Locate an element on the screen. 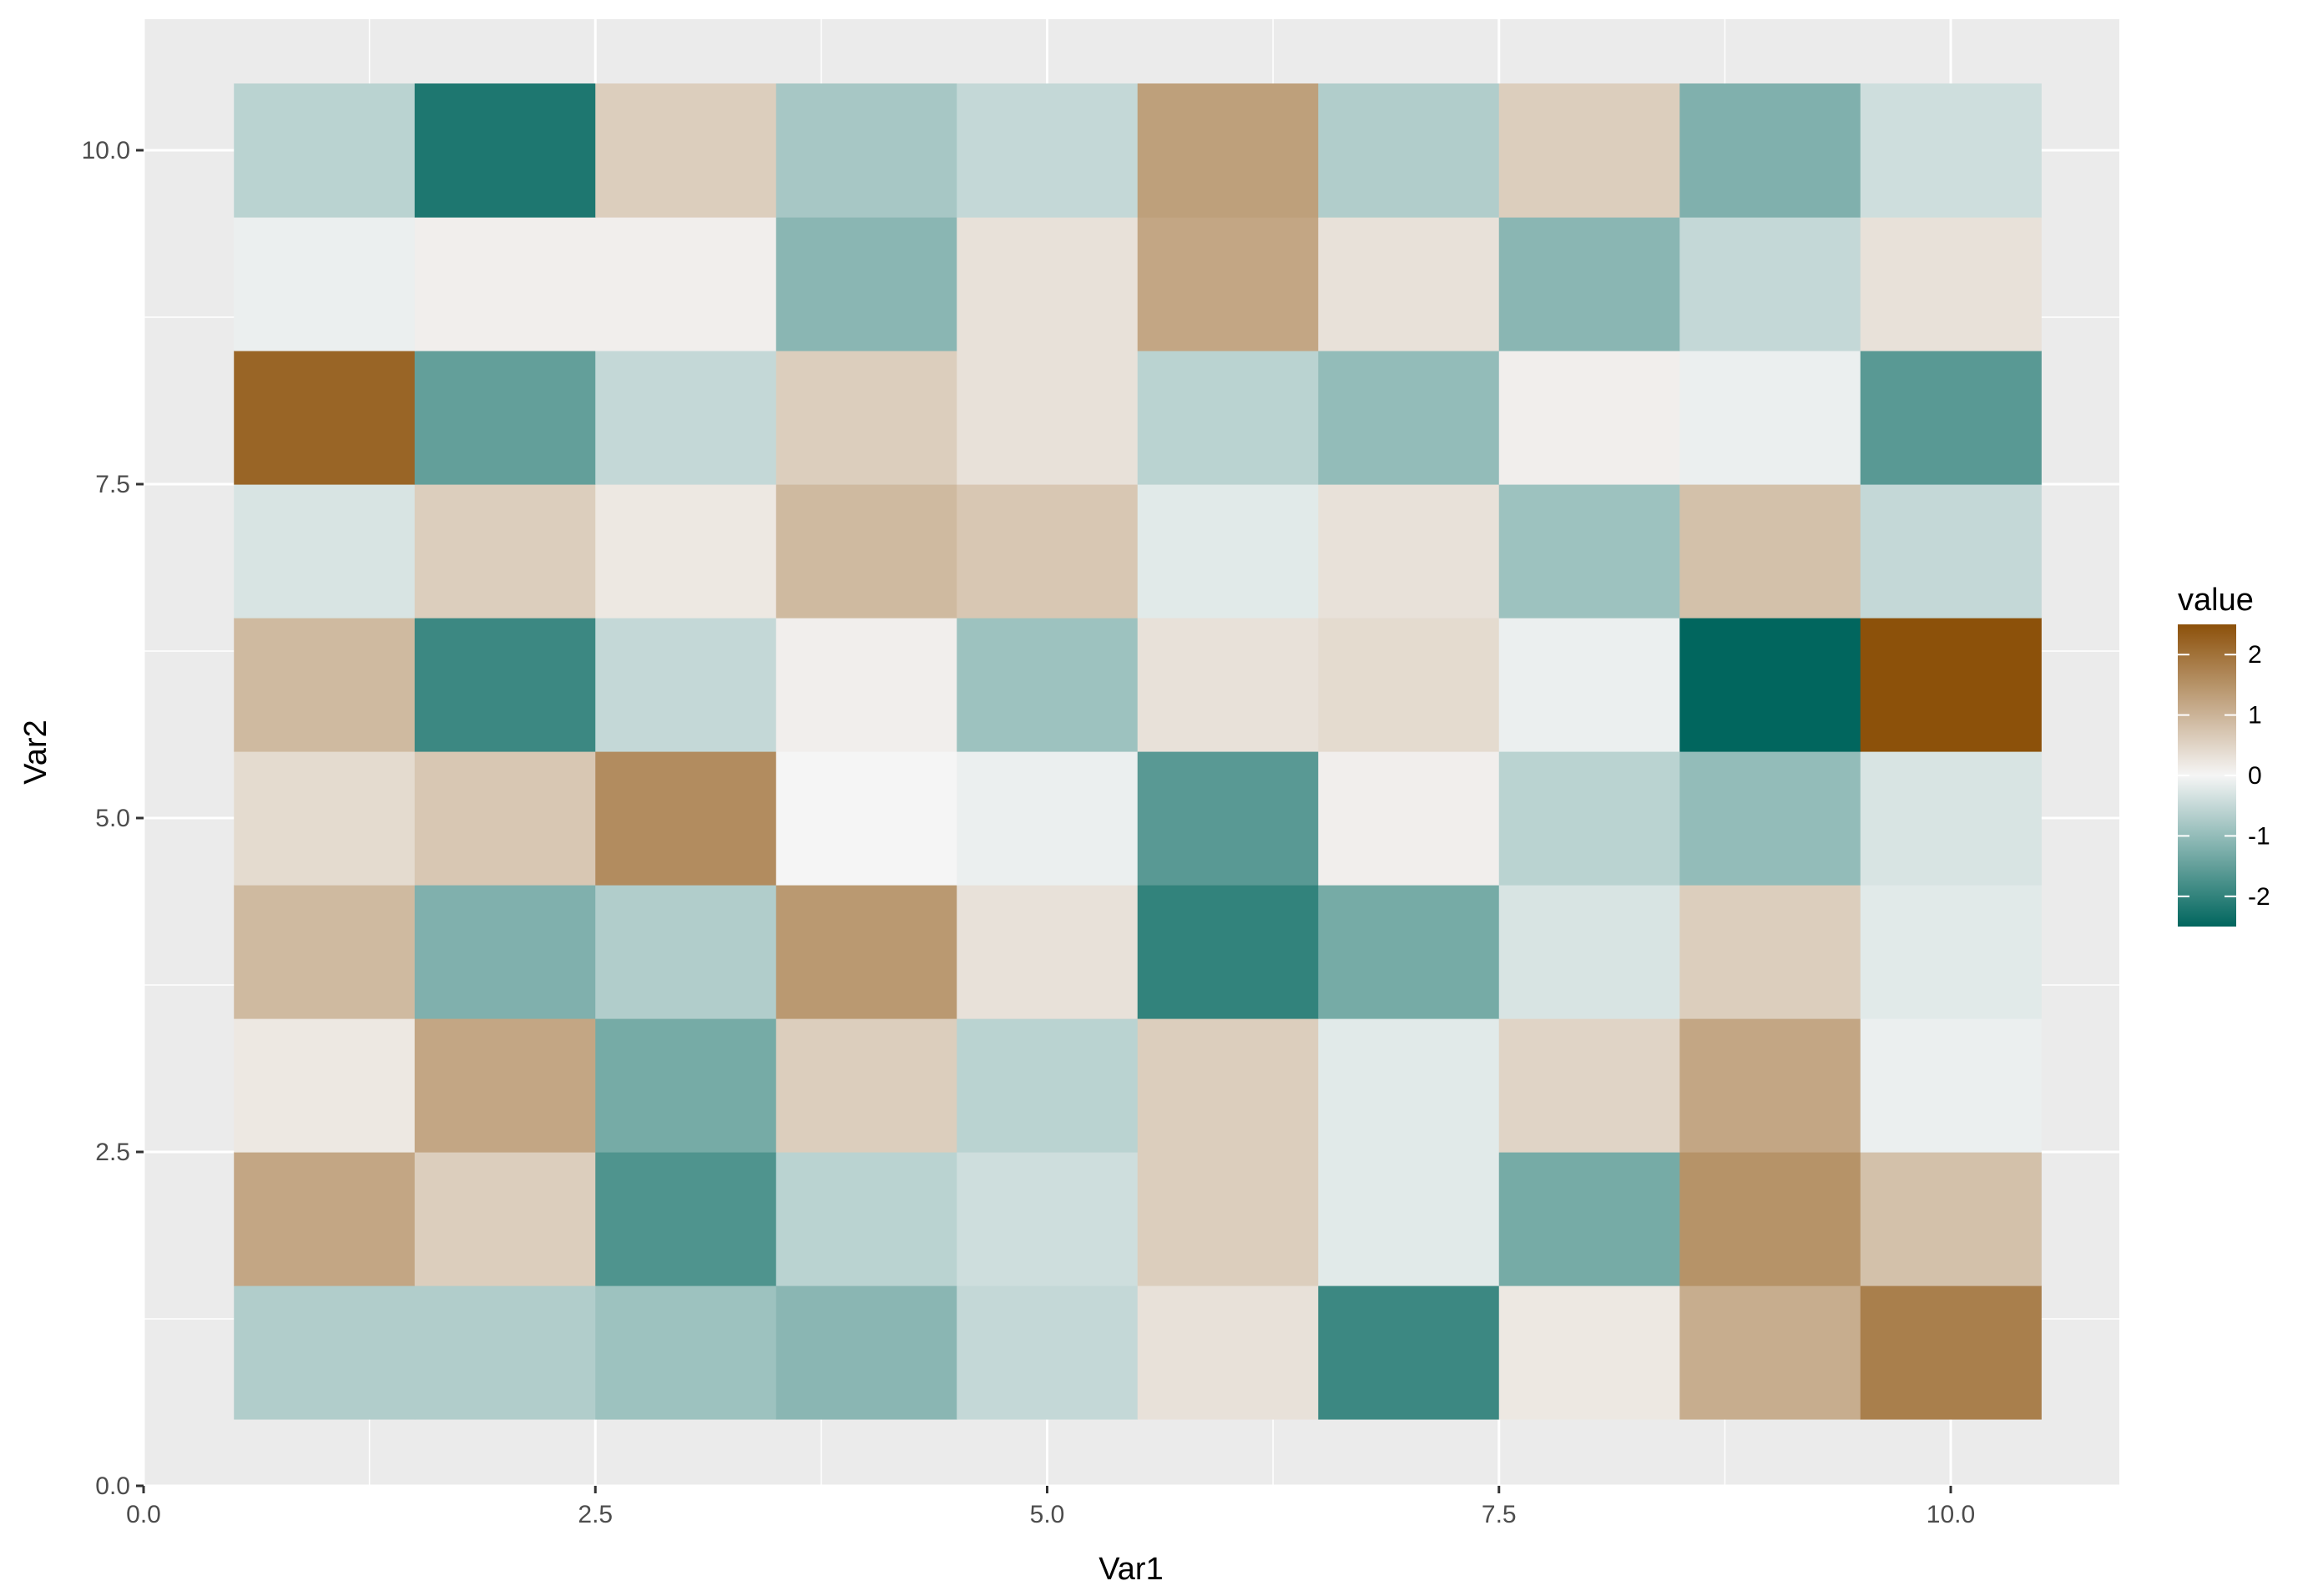 The image size is (2313, 1596). y-tick-label: 0.0 is located at coordinates (112, 1486).